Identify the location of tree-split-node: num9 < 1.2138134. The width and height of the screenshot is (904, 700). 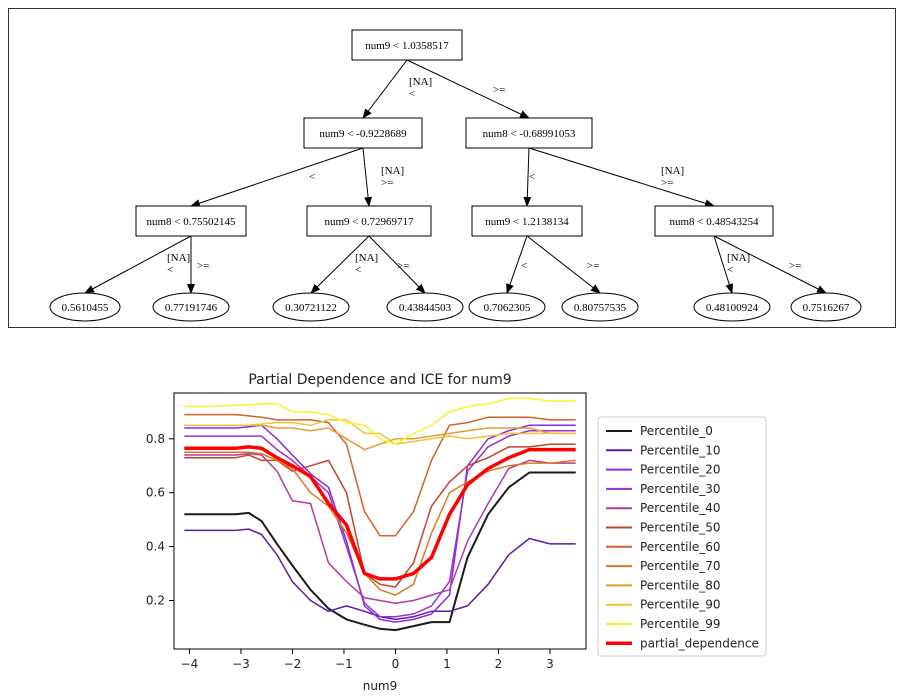
(527, 221).